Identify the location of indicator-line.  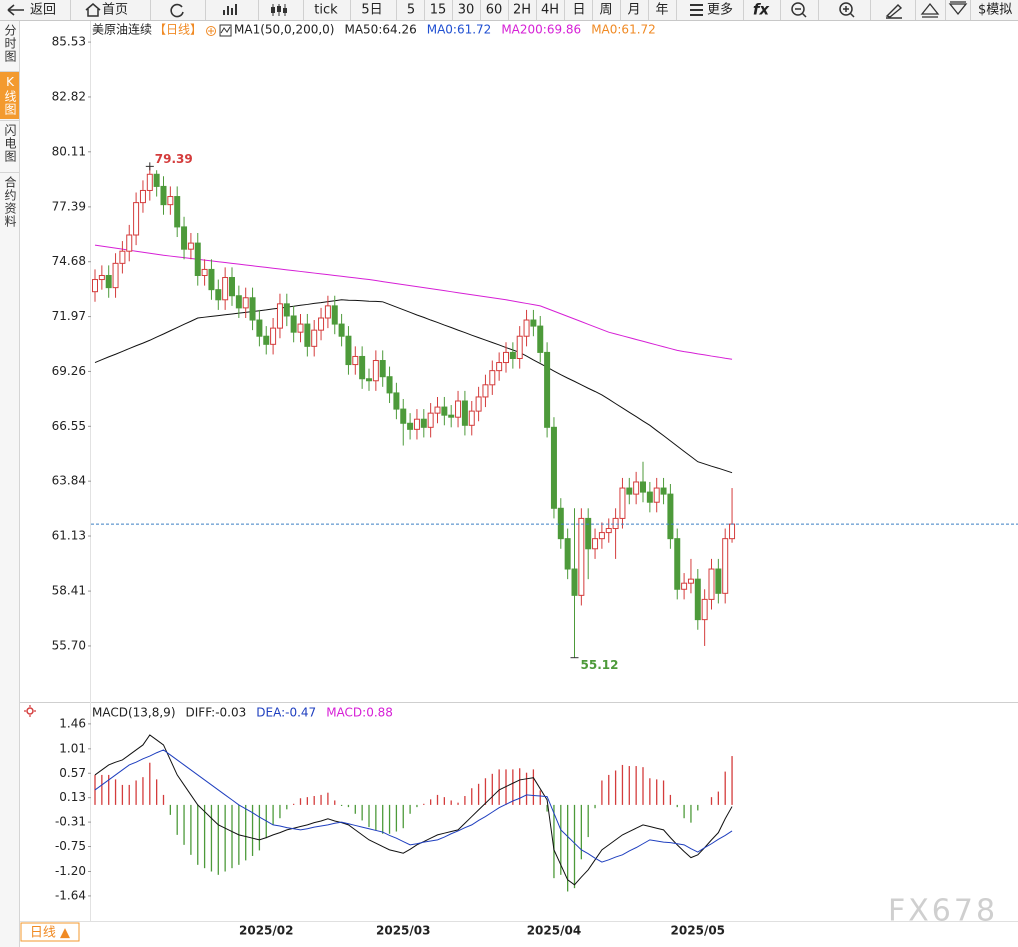
(413, 810).